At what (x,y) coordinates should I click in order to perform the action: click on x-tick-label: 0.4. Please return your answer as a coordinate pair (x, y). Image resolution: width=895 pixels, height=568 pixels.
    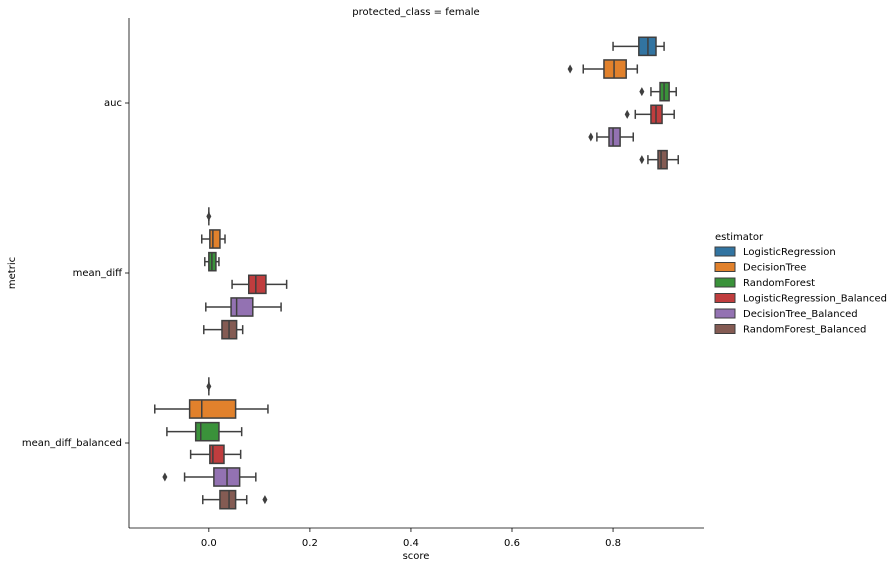
    Looking at the image, I should click on (411, 543).